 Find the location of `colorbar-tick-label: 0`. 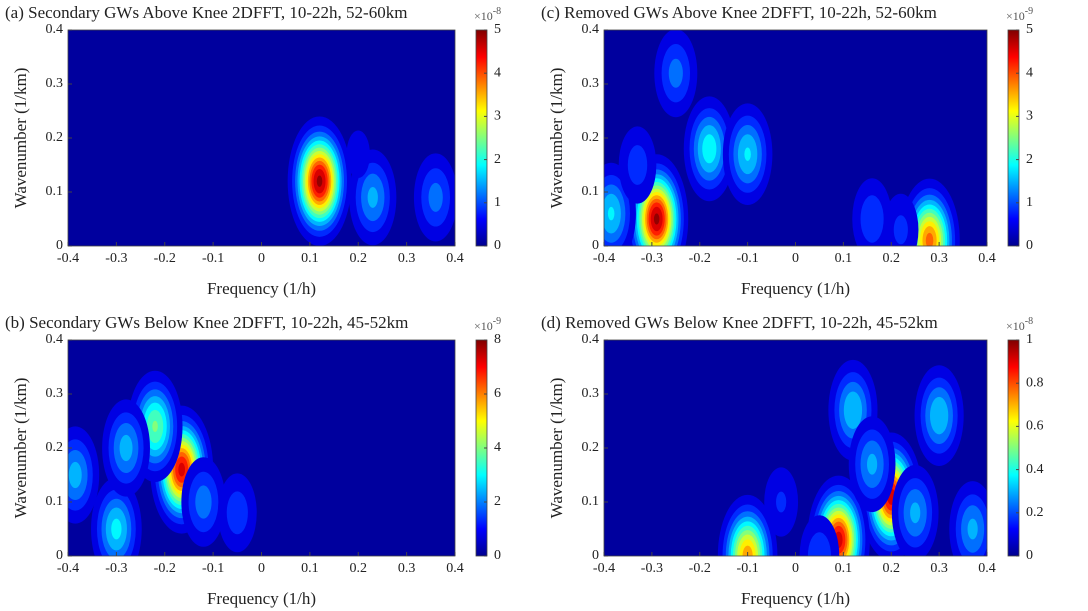

colorbar-tick-label: 0 is located at coordinates (497, 245).